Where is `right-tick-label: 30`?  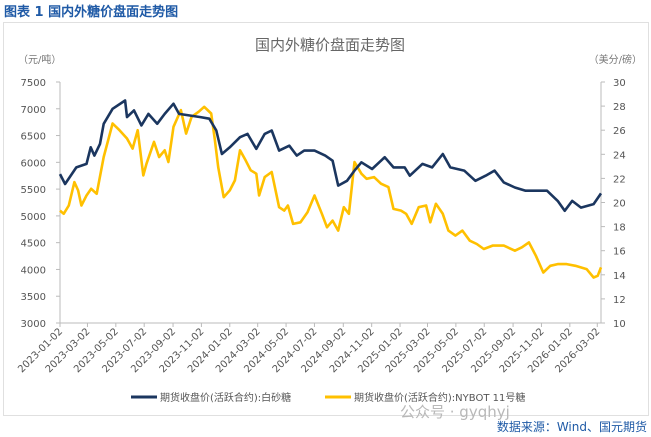
right-tick-label: 30 is located at coordinates (619, 83).